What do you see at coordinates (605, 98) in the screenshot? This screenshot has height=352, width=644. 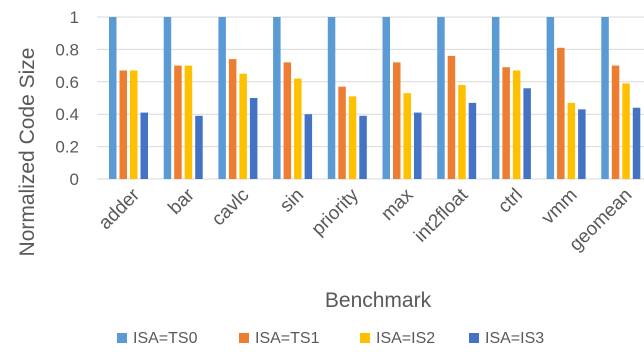 I see `bar-isa-ts0-geomean` at bounding box center [605, 98].